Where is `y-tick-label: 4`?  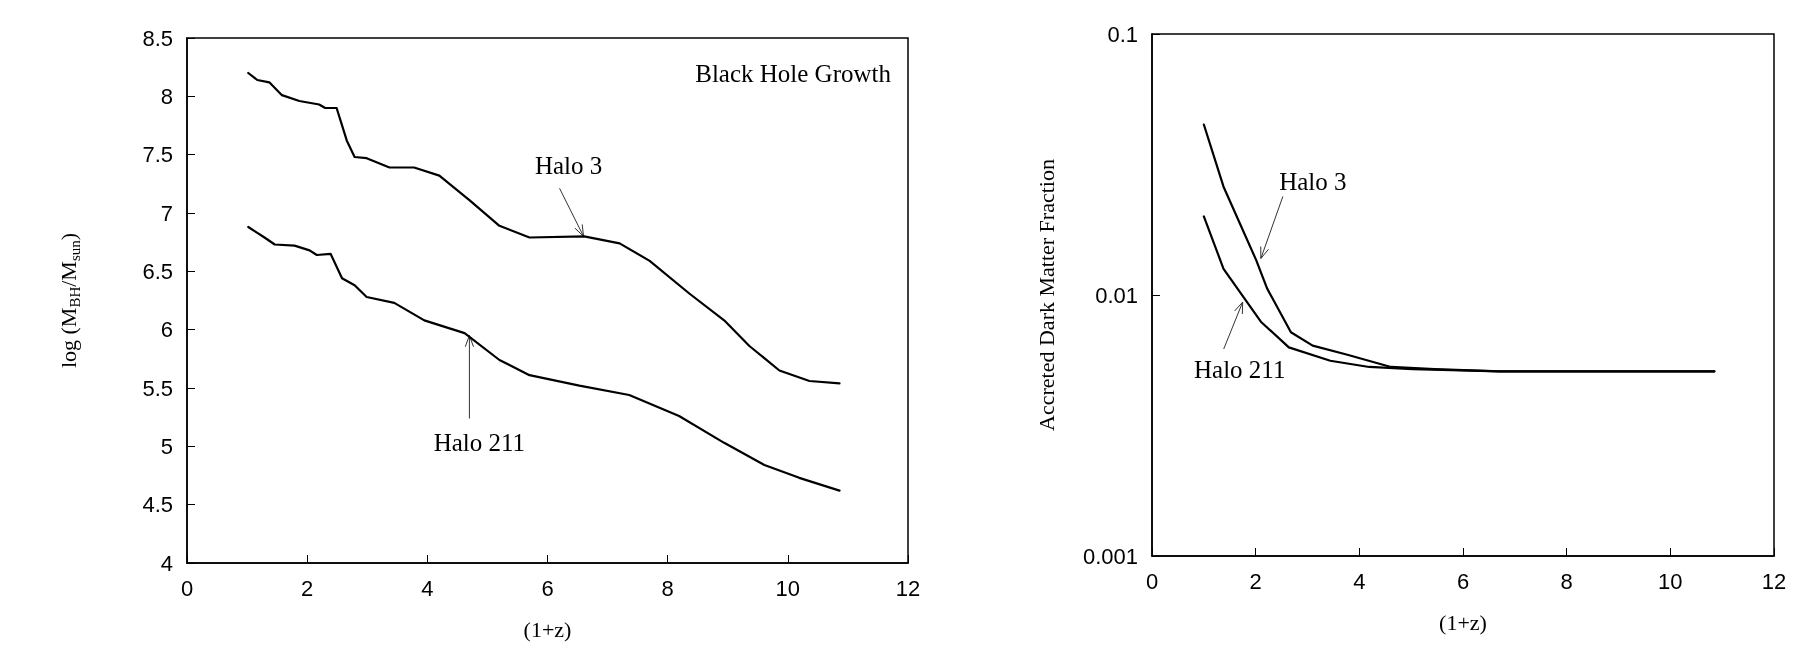 y-tick-label: 4 is located at coordinates (166, 563).